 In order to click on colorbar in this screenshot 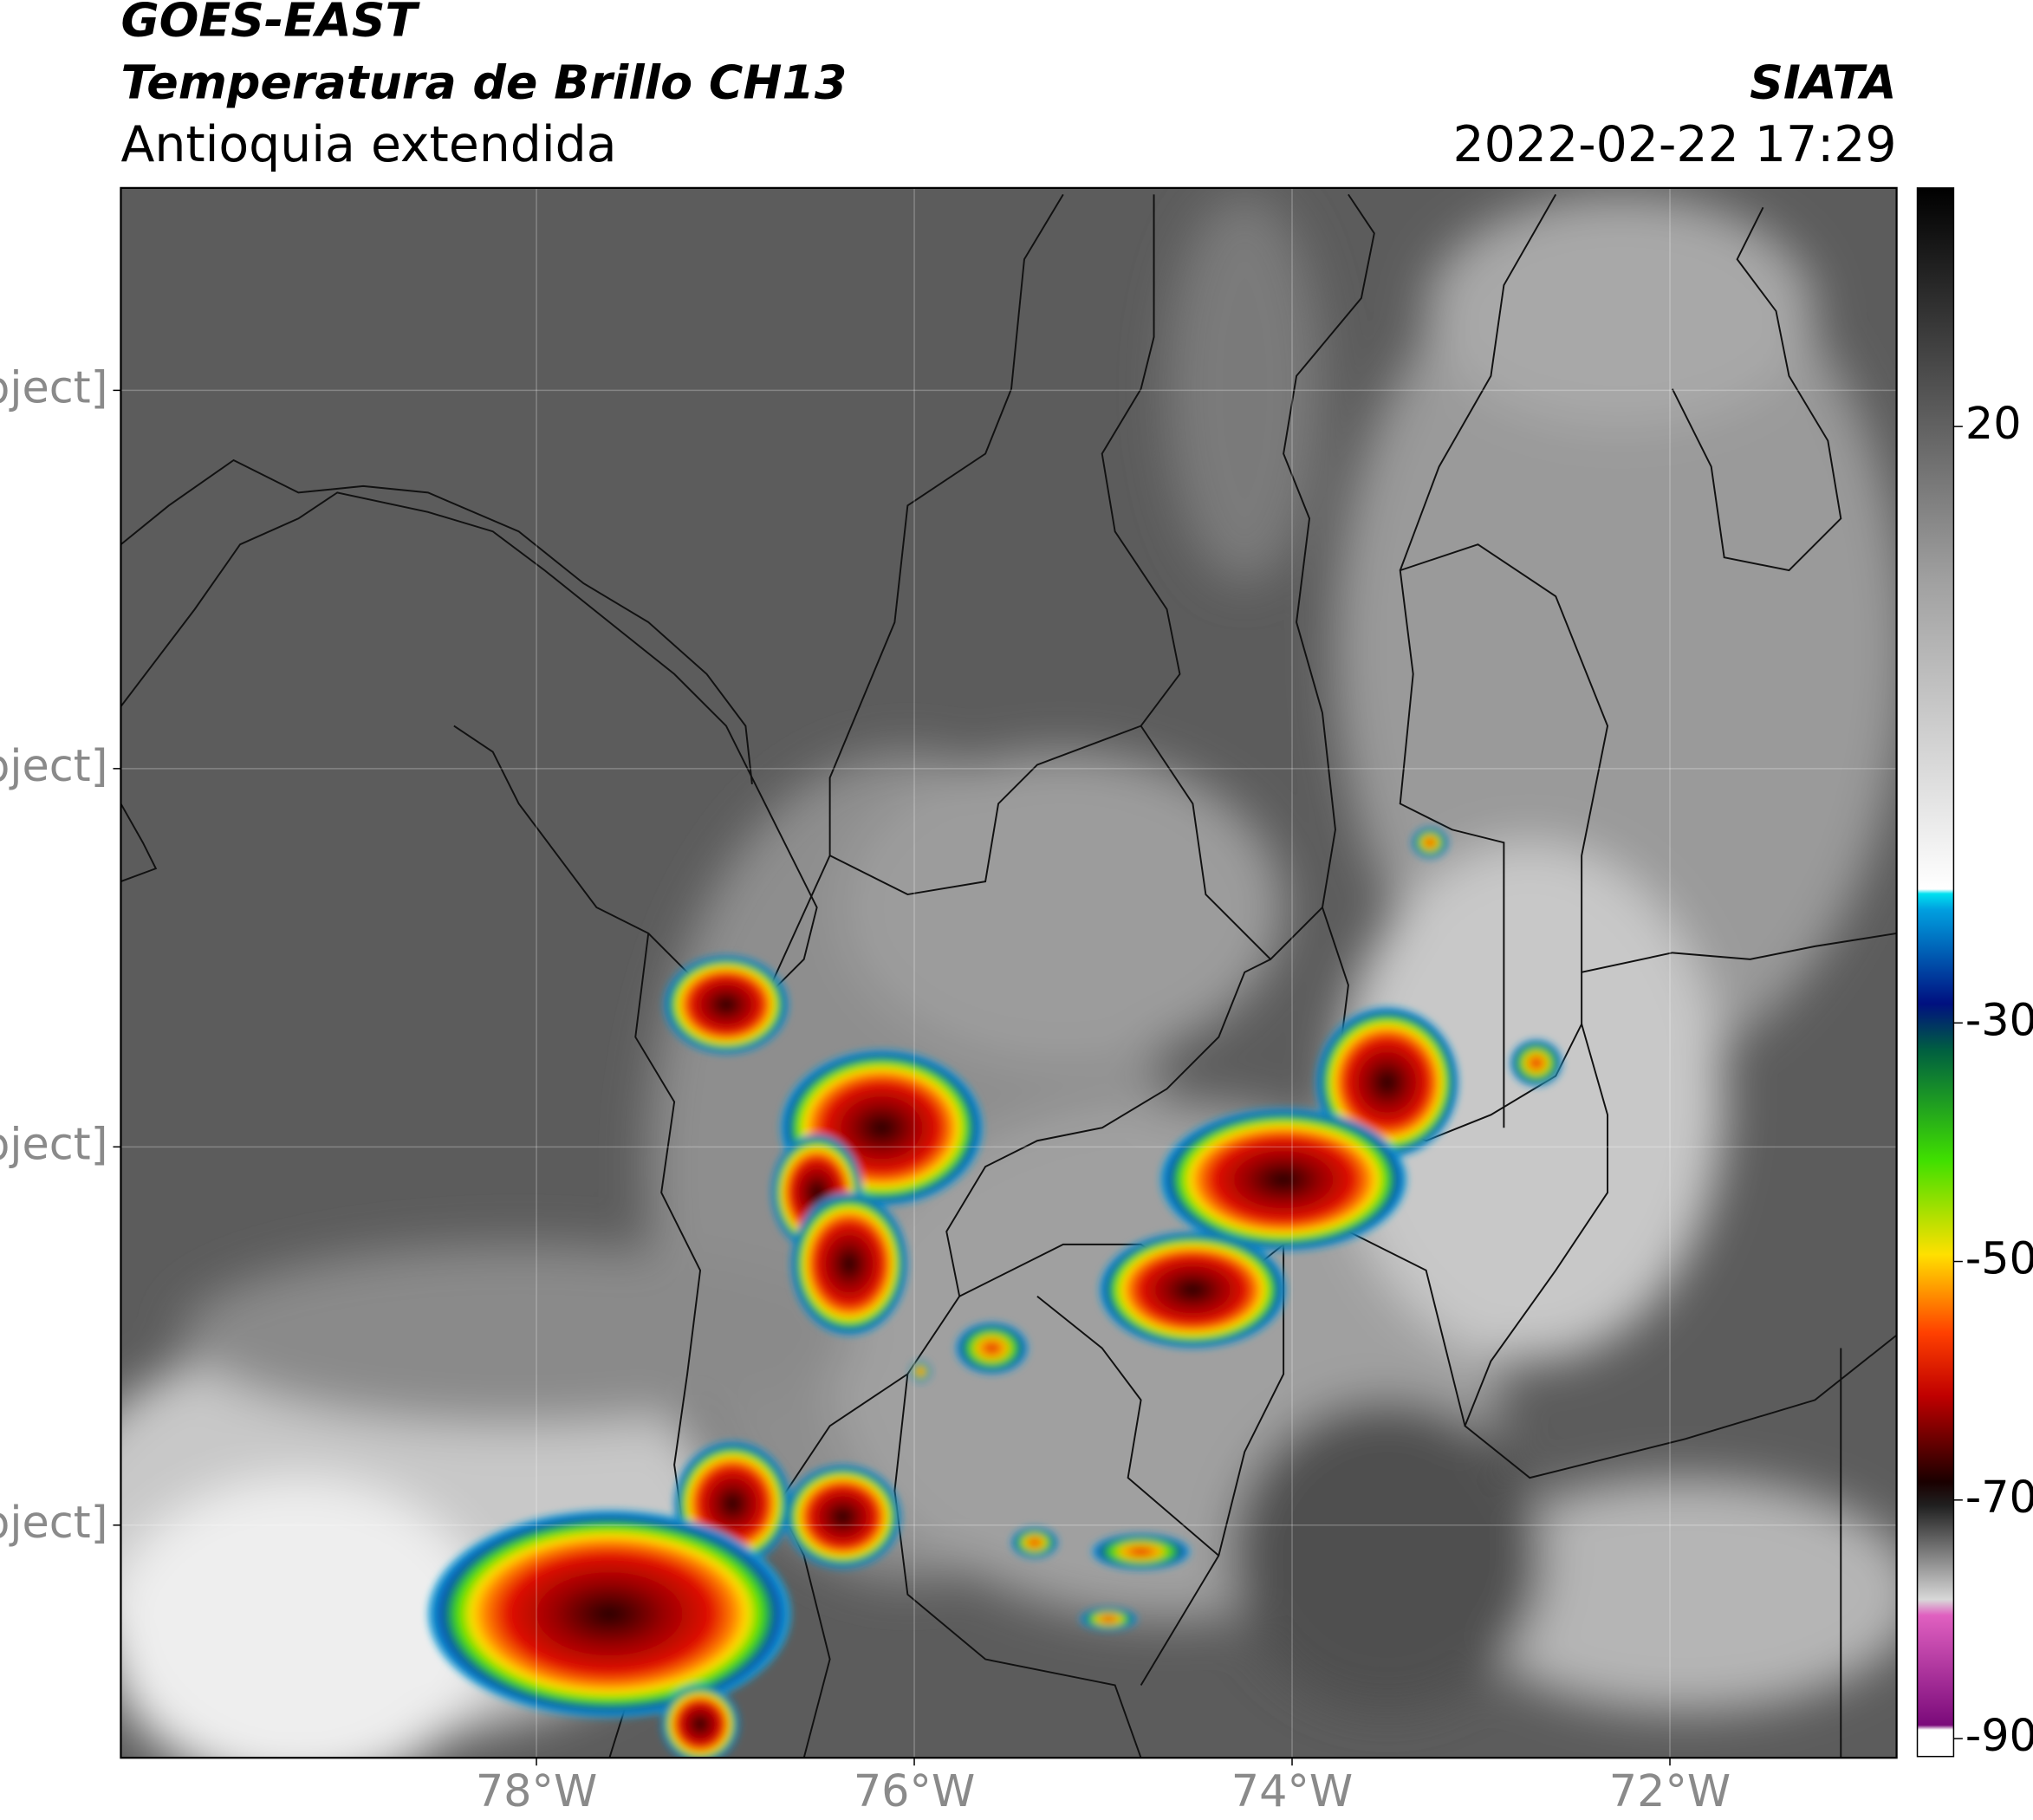, I will do `click(1936, 972)`.